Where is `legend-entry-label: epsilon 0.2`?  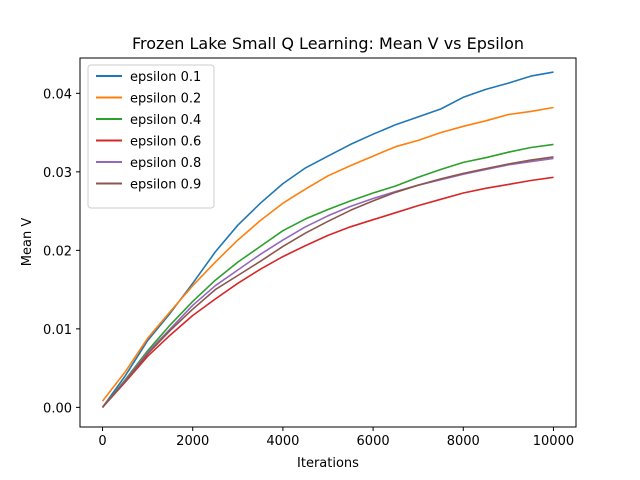
legend-entry-label: epsilon 0.2 is located at coordinates (165, 99).